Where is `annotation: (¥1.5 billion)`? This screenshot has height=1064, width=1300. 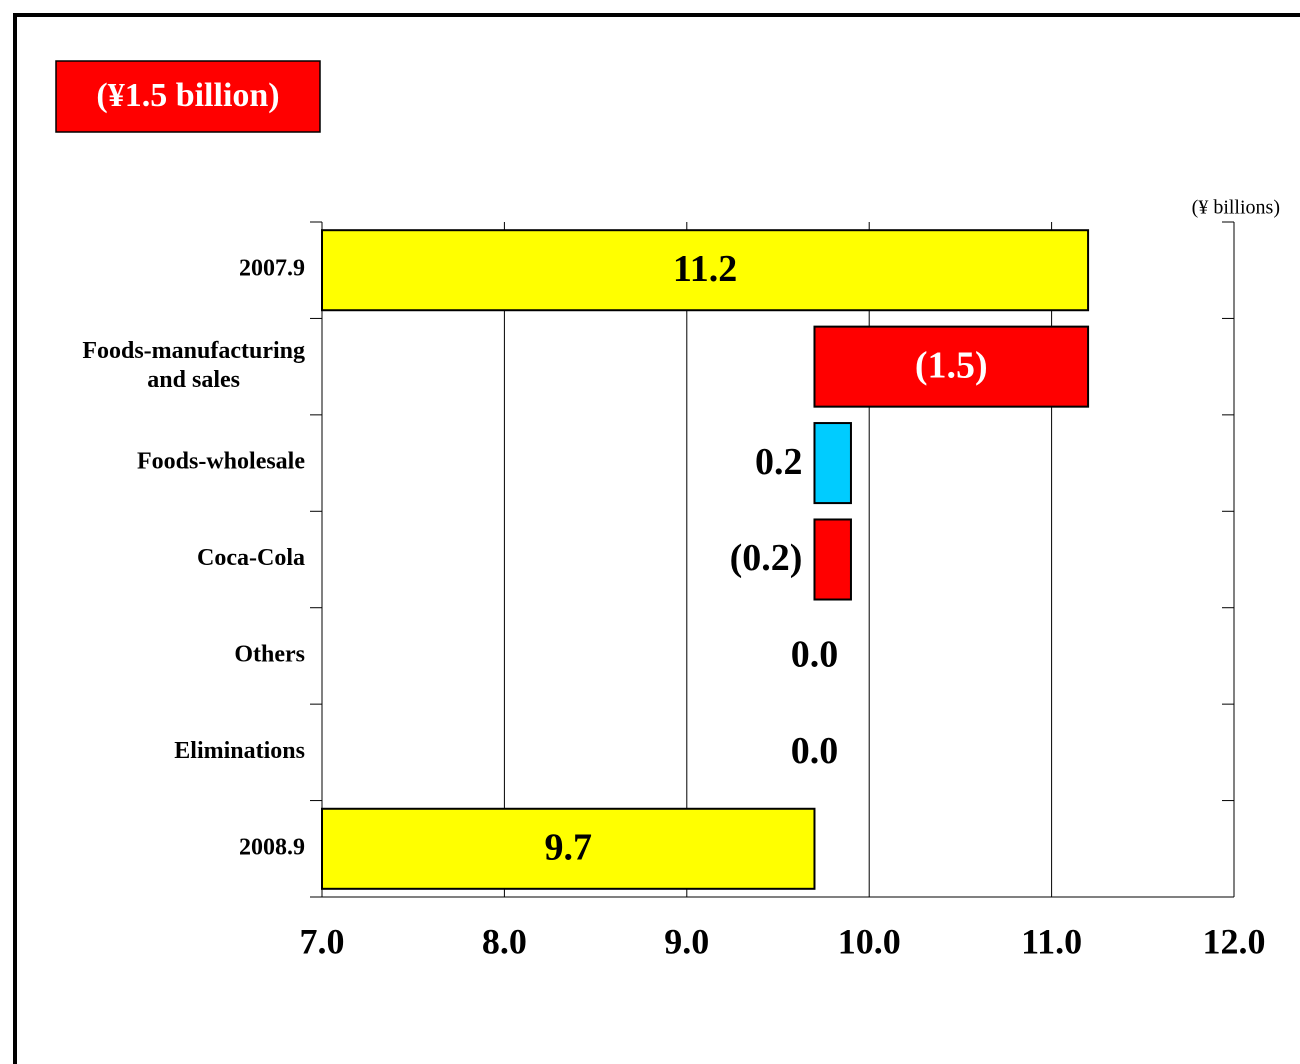 annotation: (¥1.5 billion) is located at coordinates (187, 95).